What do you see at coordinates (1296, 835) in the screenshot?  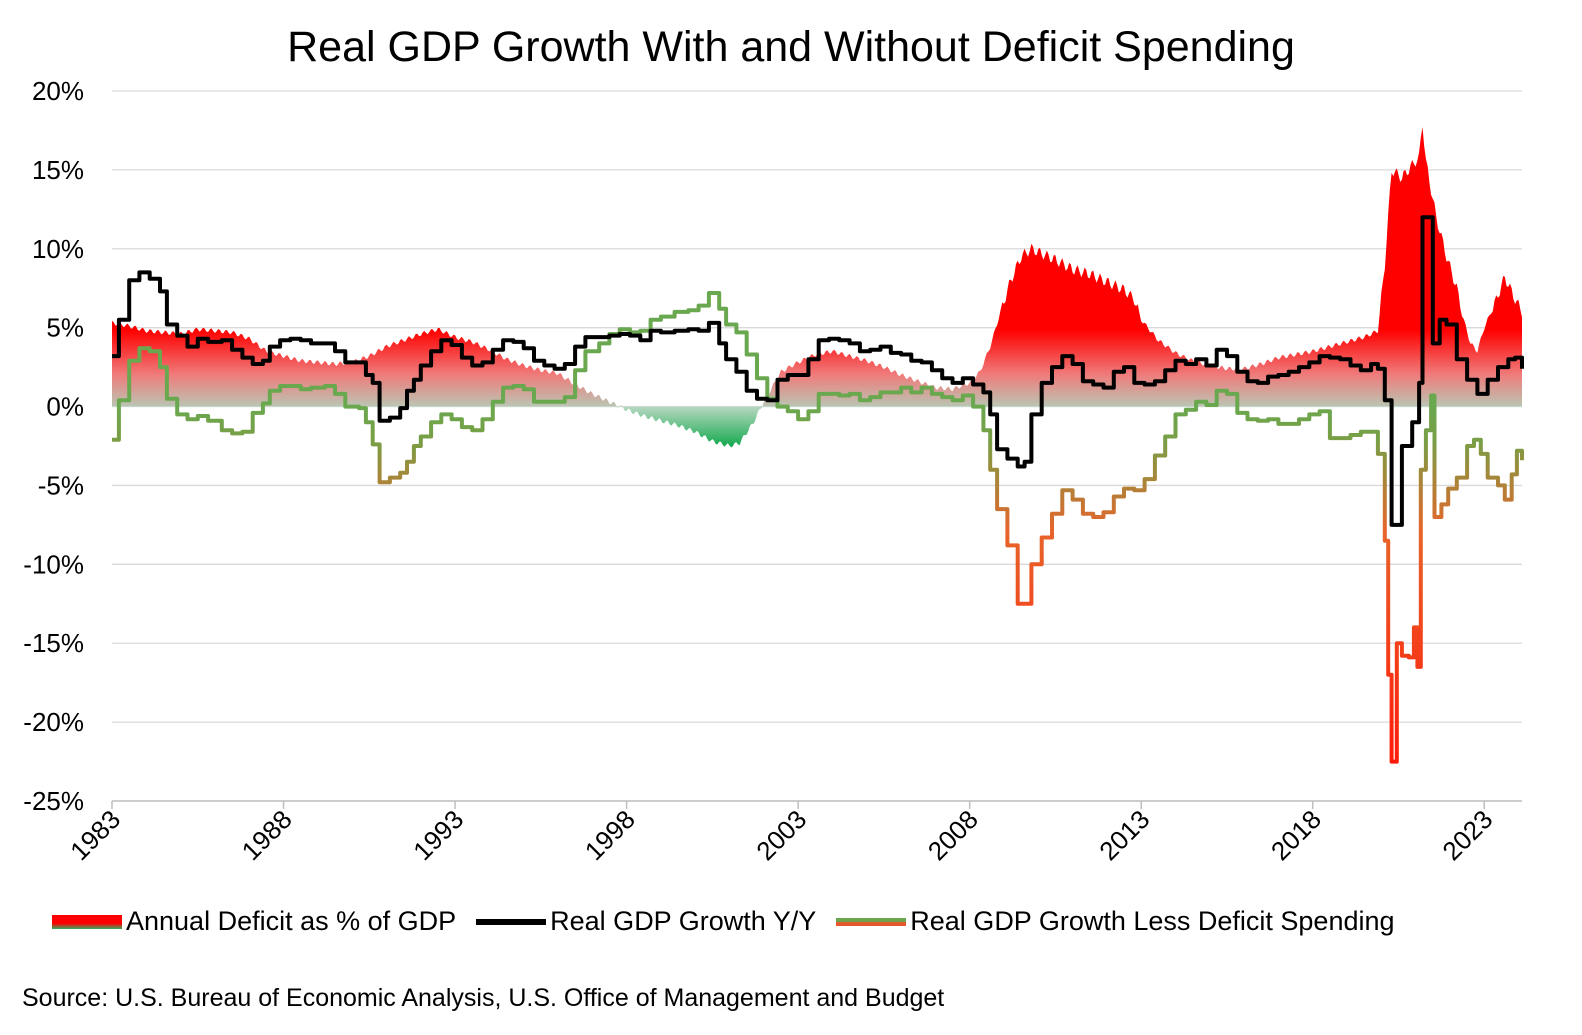 I see `x-tick-label: 2018` at bounding box center [1296, 835].